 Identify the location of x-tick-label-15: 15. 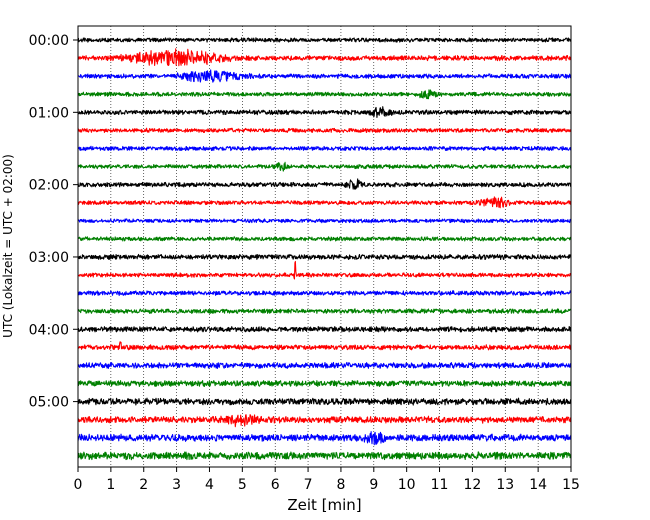
(571, 485).